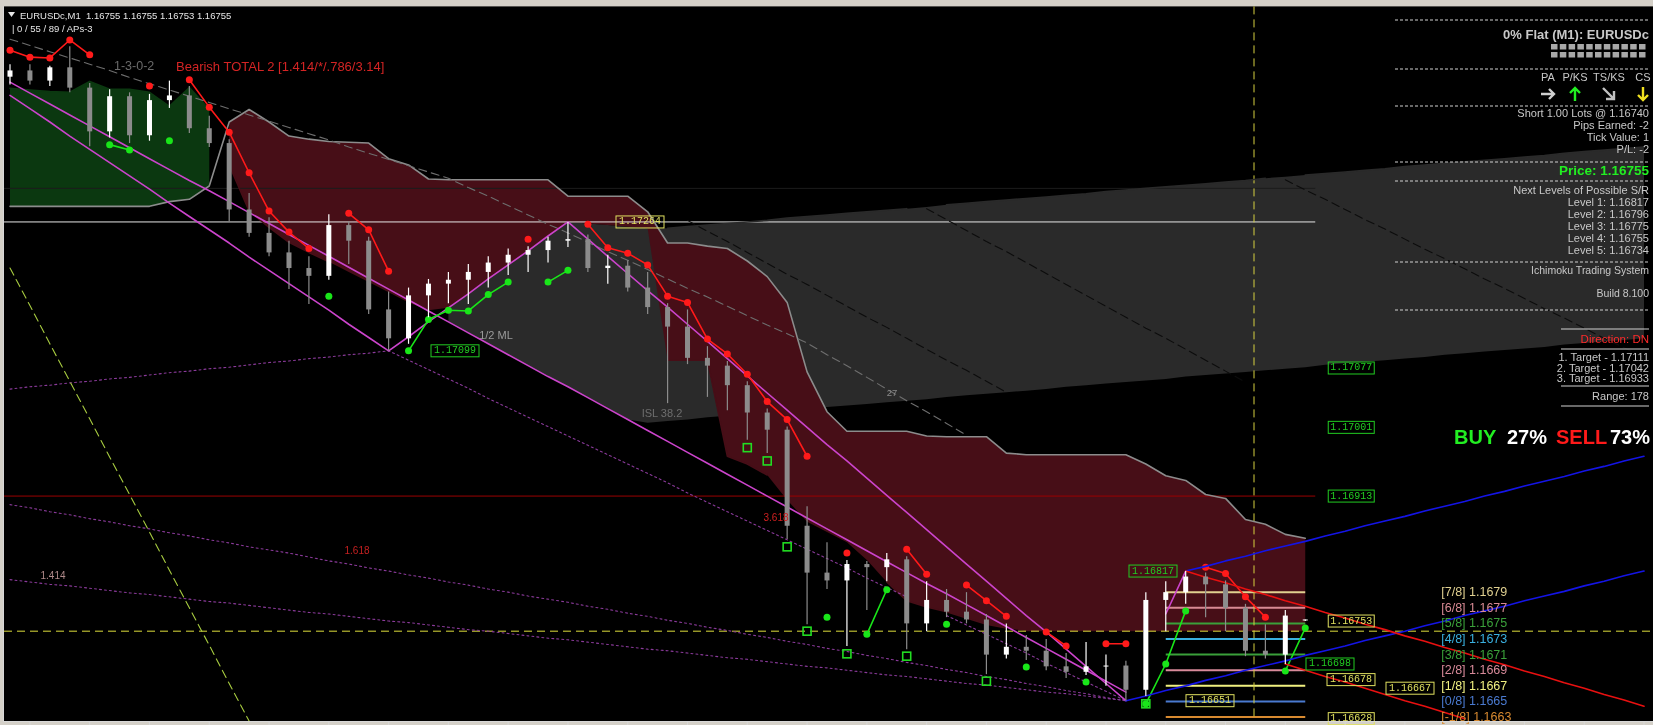 Image resolution: width=1653 pixels, height=725 pixels. I want to click on annotation: Pips Earned: -2, so click(1611, 125).